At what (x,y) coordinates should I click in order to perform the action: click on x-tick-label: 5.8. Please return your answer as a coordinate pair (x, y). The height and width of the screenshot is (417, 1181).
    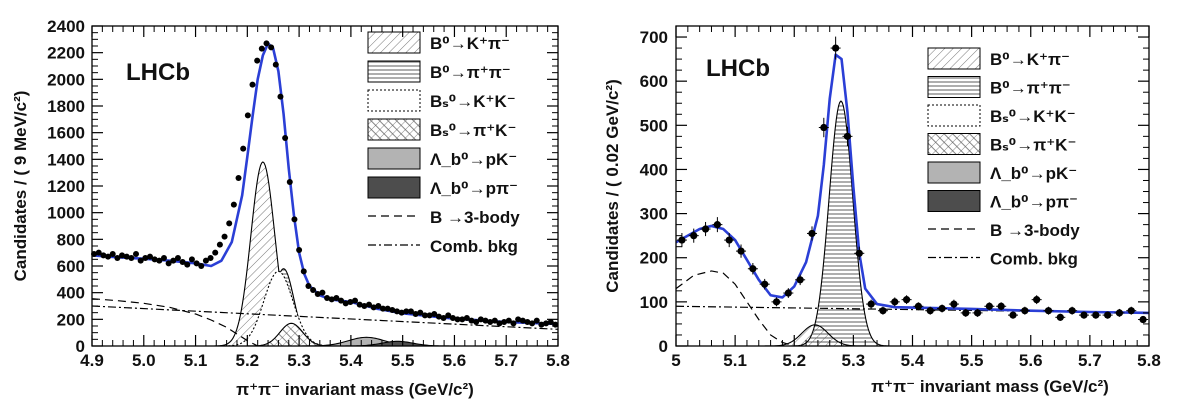
    Looking at the image, I should click on (558, 360).